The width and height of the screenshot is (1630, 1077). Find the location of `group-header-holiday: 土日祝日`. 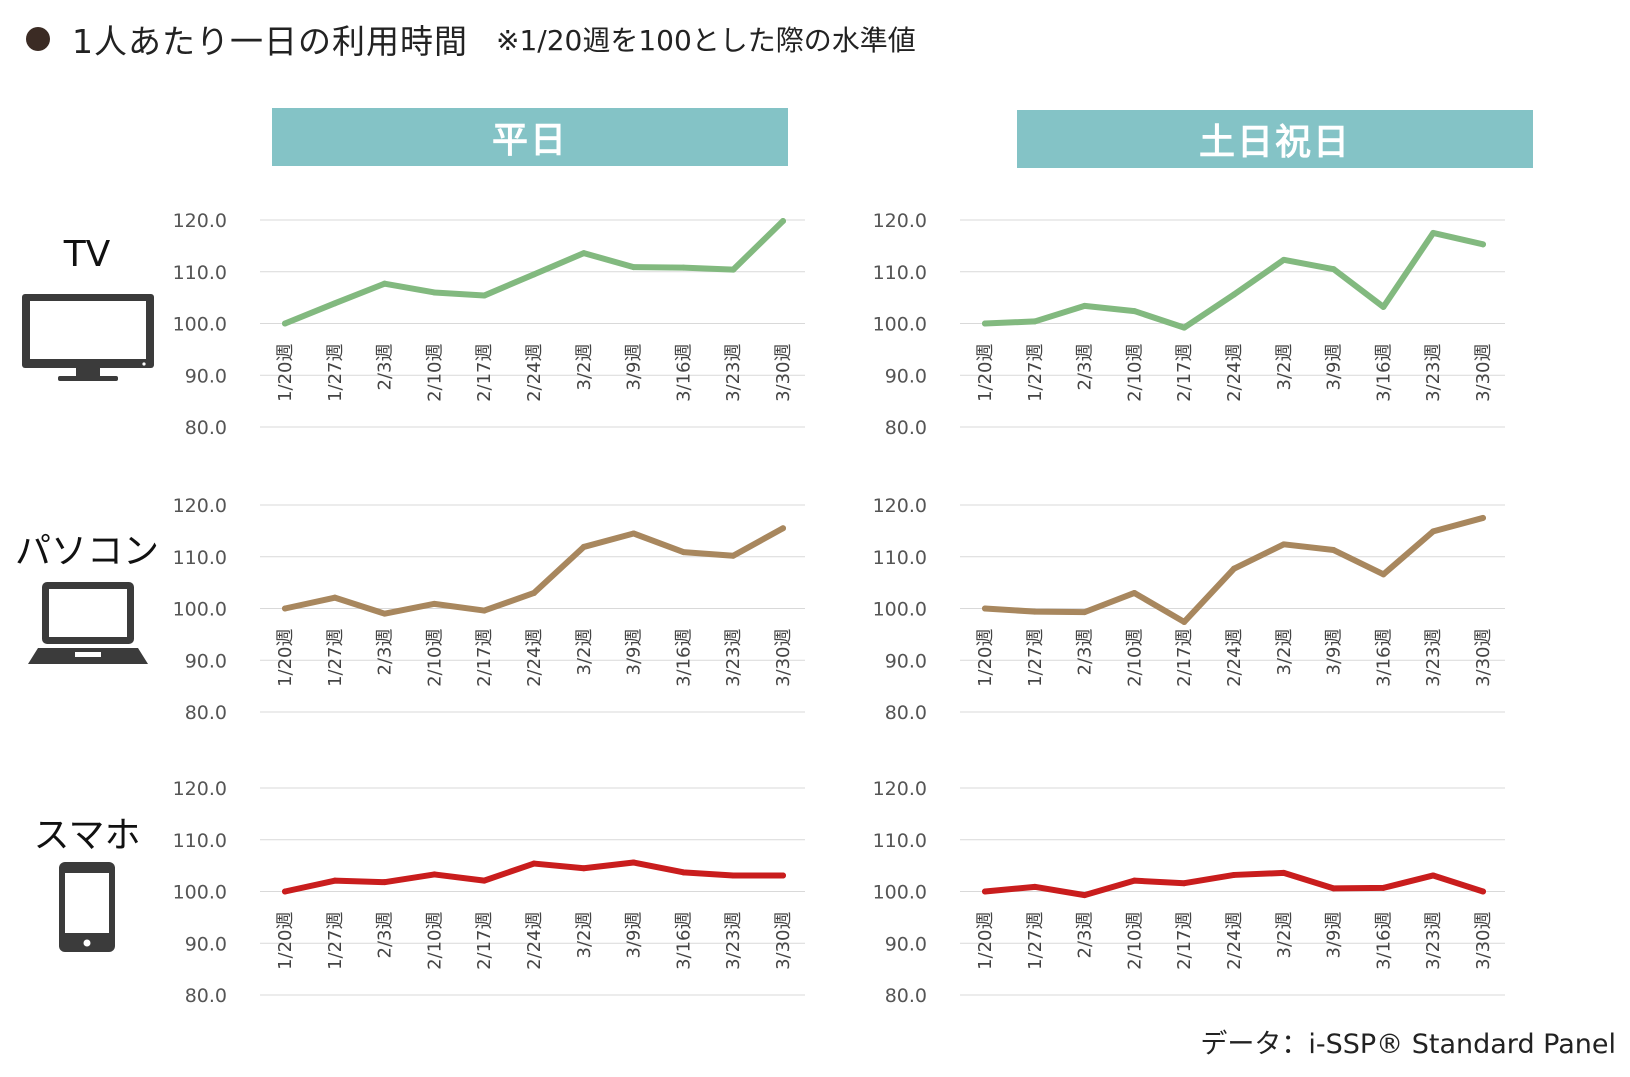

group-header-holiday: 土日祝日 is located at coordinates (1275, 139).